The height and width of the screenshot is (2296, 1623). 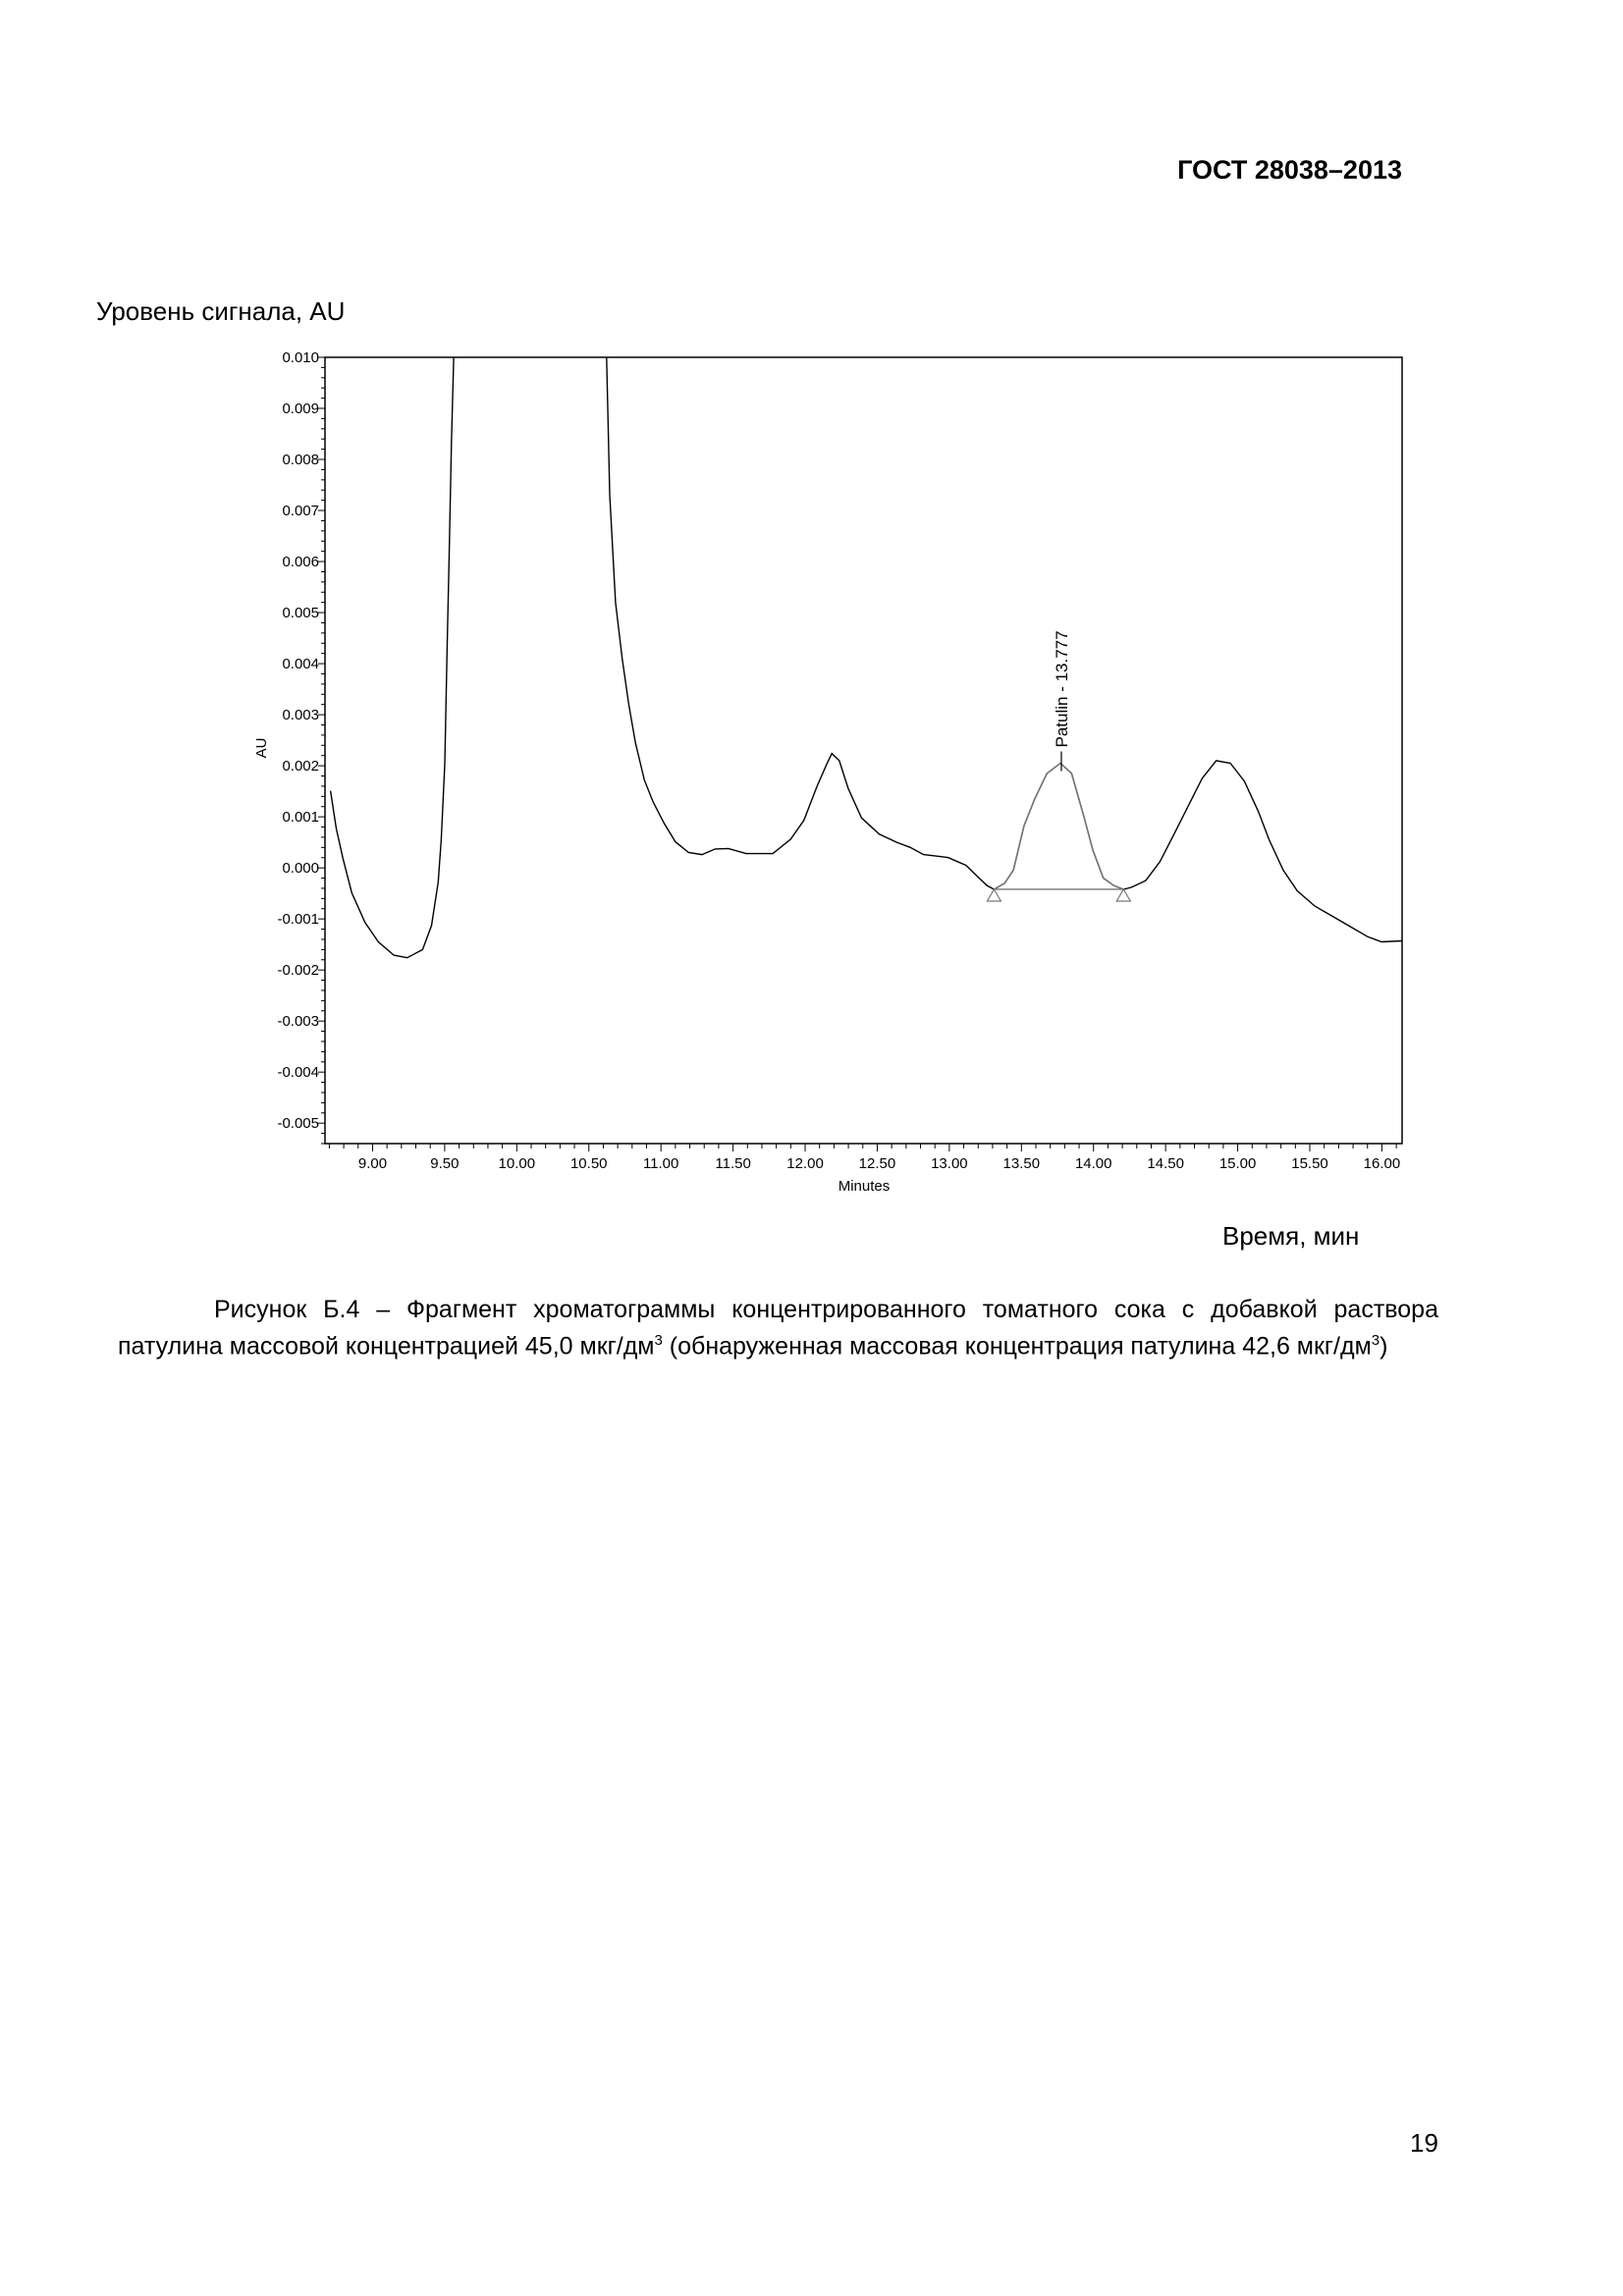 What do you see at coordinates (1382, 1163) in the screenshot?
I see `x-tick-label: 16.00` at bounding box center [1382, 1163].